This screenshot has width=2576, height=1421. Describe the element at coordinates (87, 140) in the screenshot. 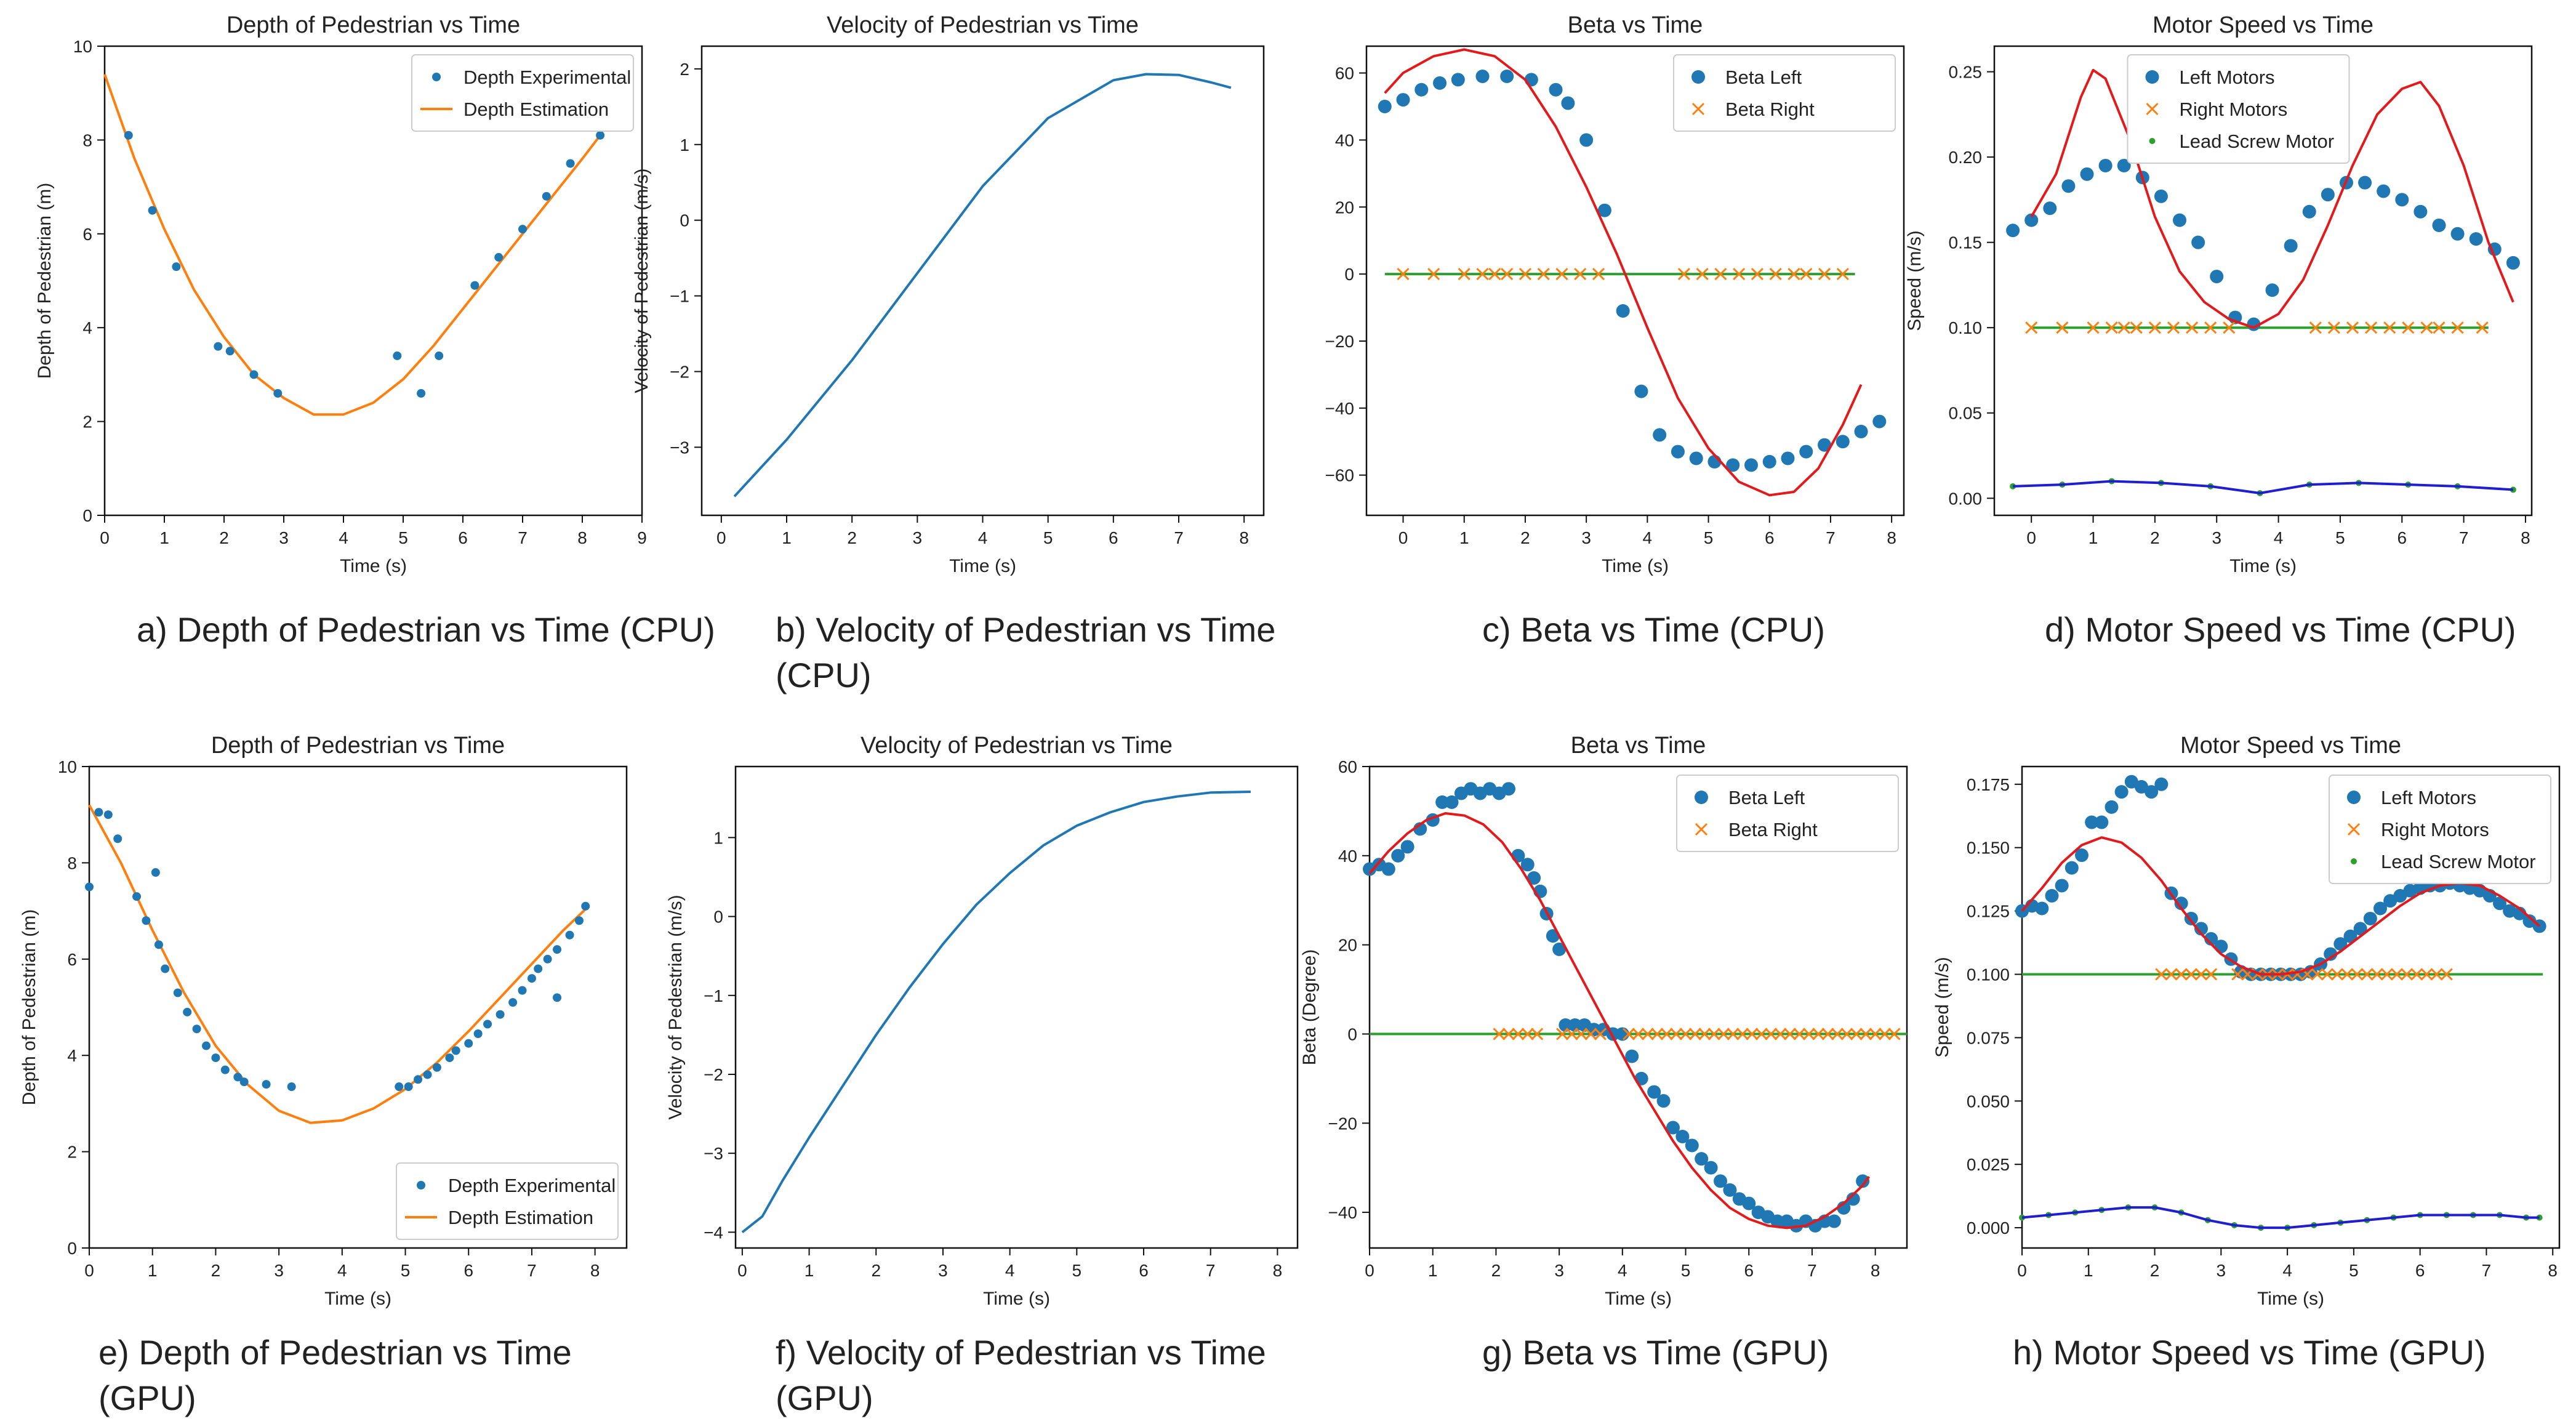

I see `y-tick-label: 8` at that location.